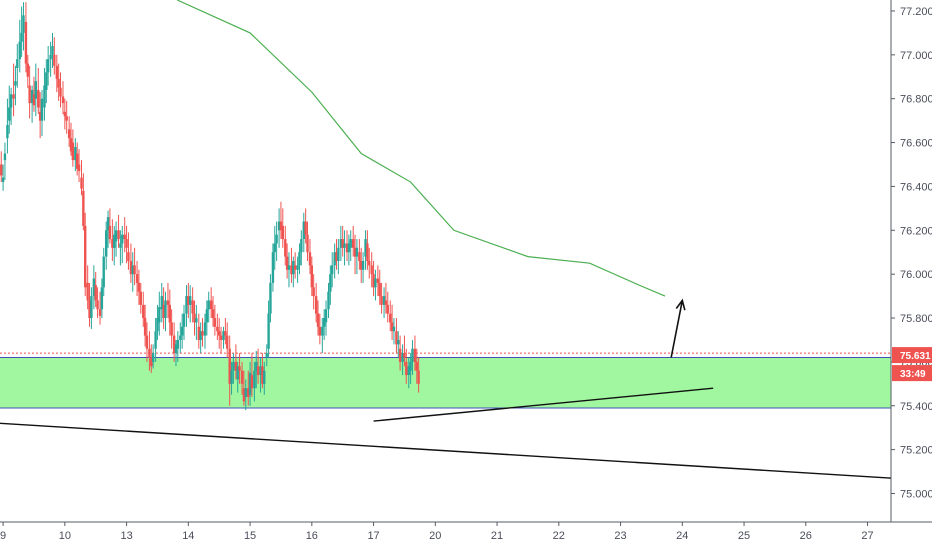  What do you see at coordinates (916, 231) in the screenshot?
I see `y-tick-label: 76.200` at bounding box center [916, 231].